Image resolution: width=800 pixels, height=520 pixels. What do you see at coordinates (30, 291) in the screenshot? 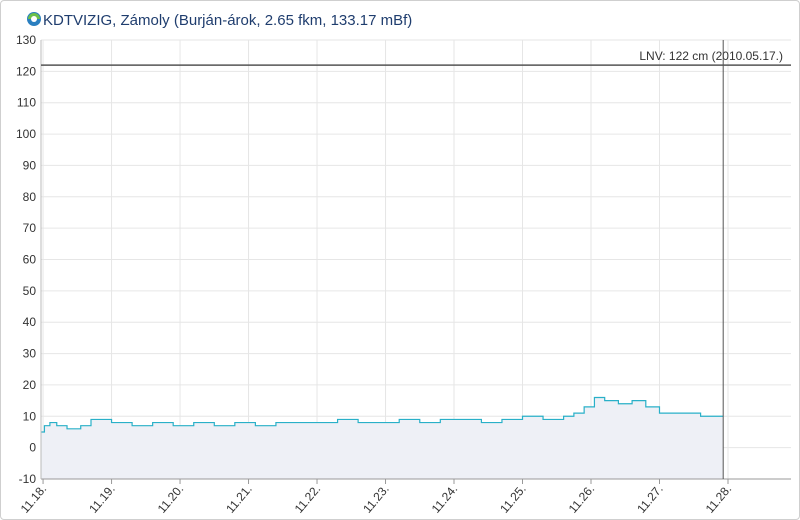
I see `y-tick-label: 50` at bounding box center [30, 291].